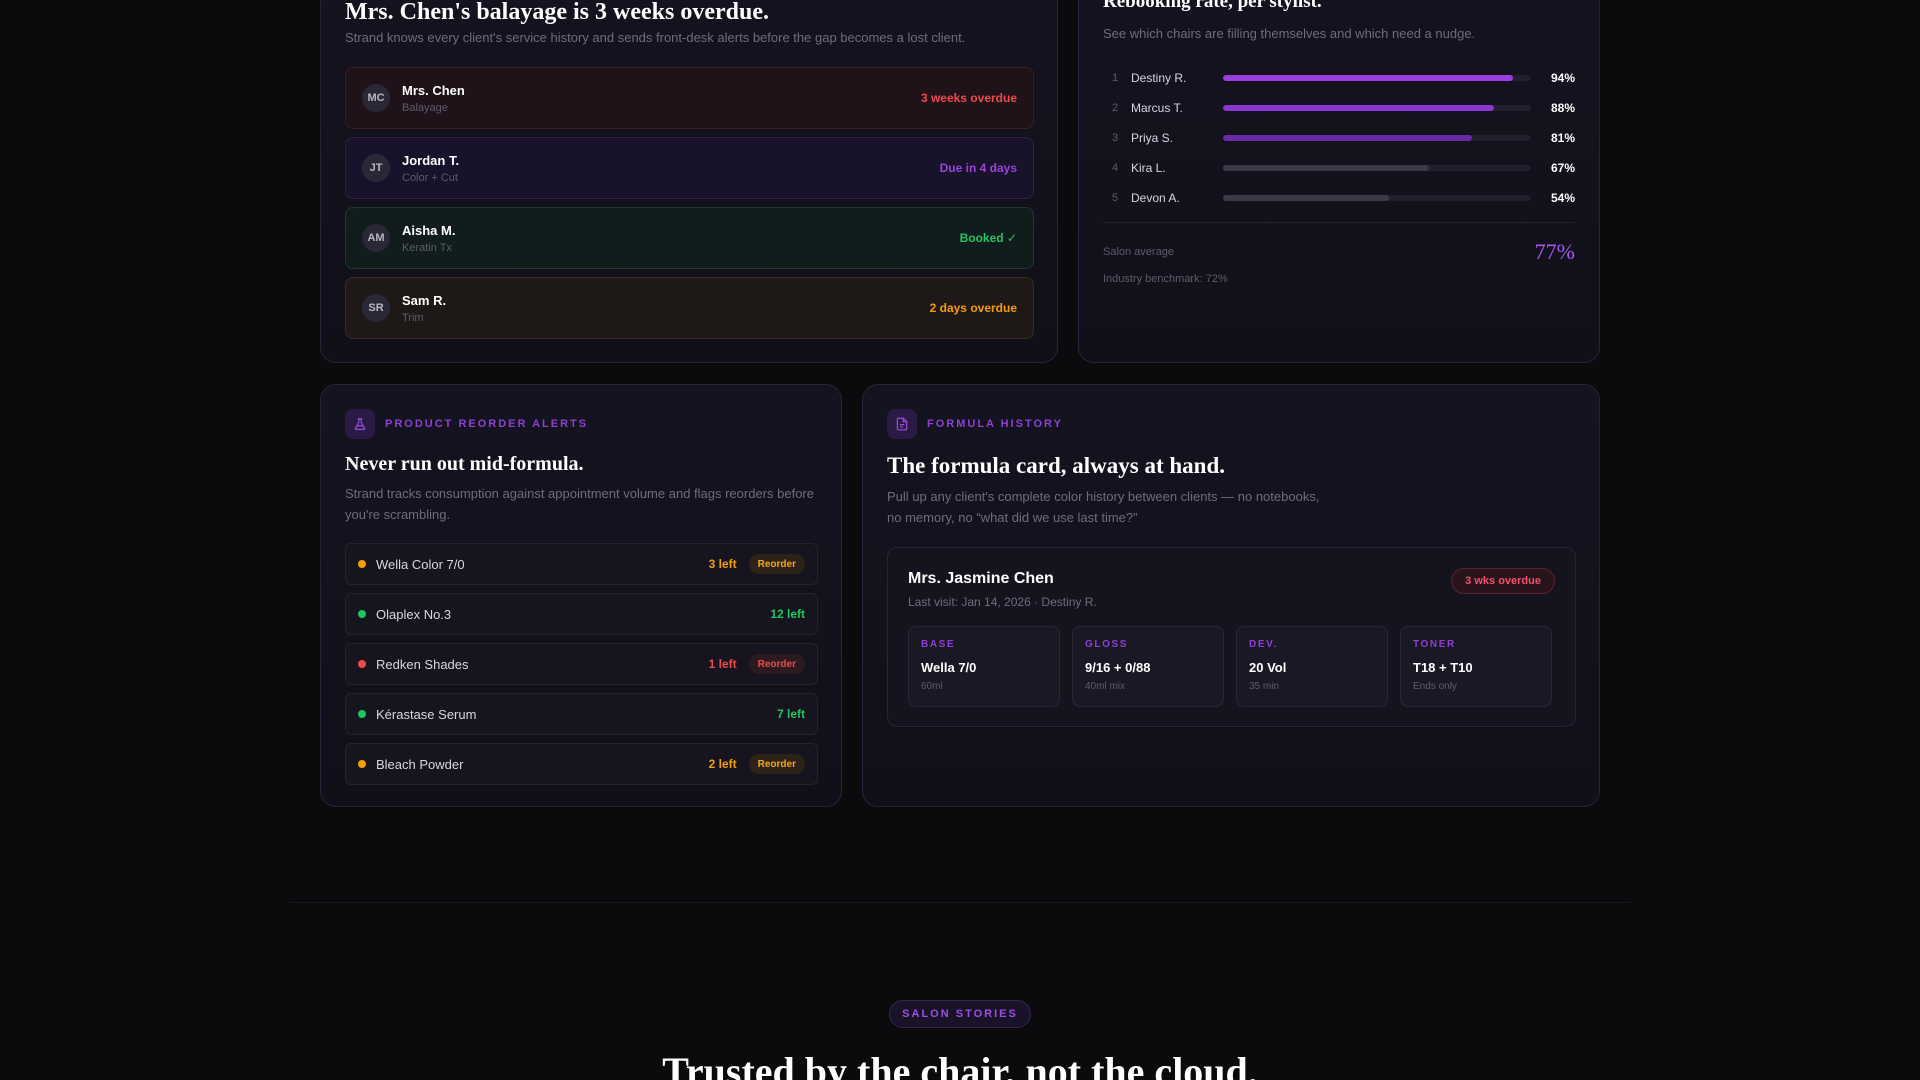  What do you see at coordinates (414, 614) in the screenshot?
I see `product-name: Olaplex No.3` at bounding box center [414, 614].